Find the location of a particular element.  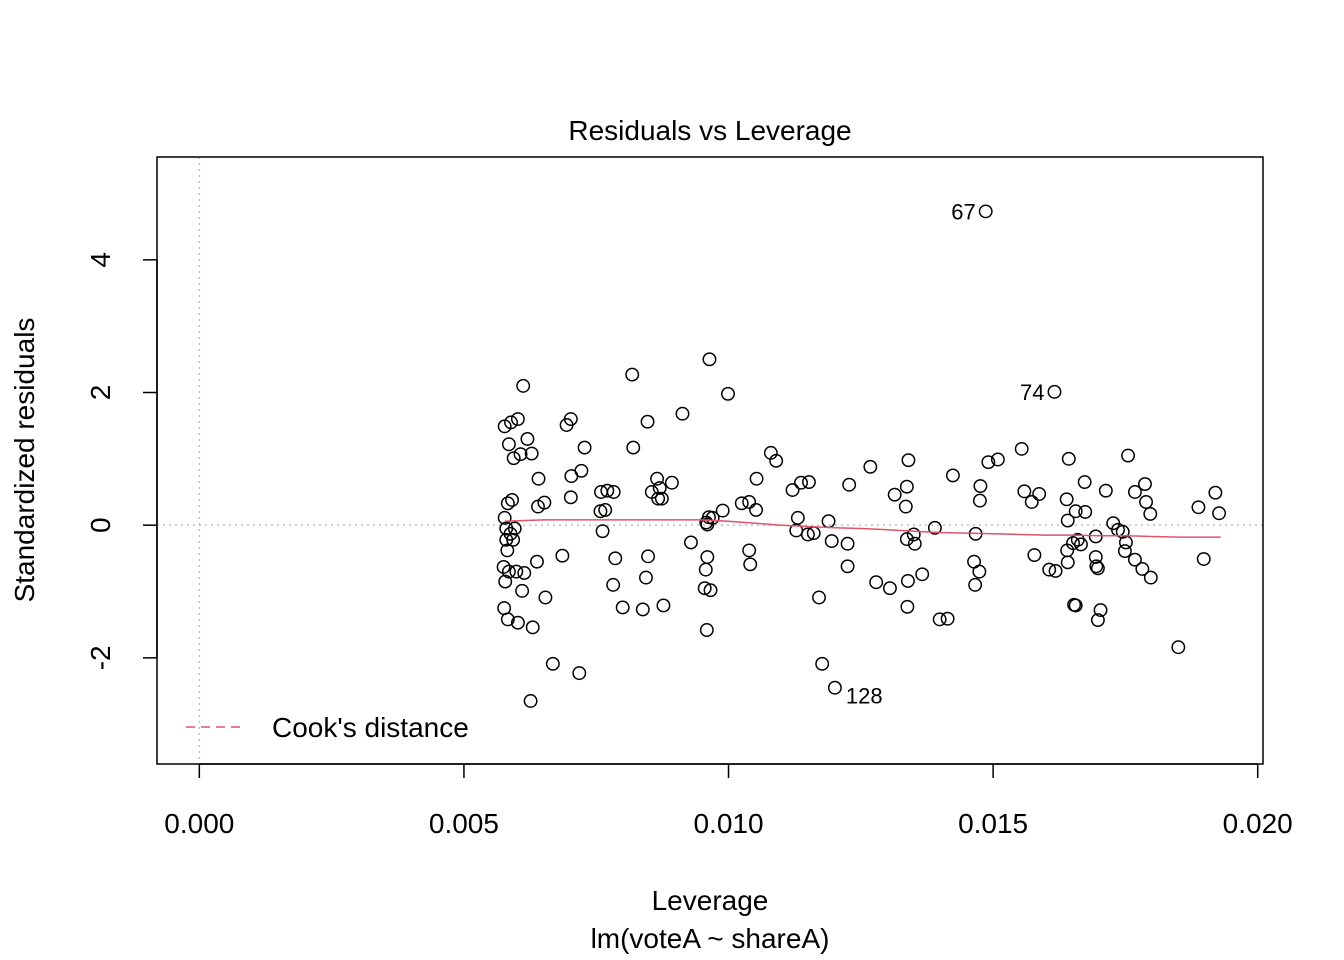

smooth-line is located at coordinates (862, 528).